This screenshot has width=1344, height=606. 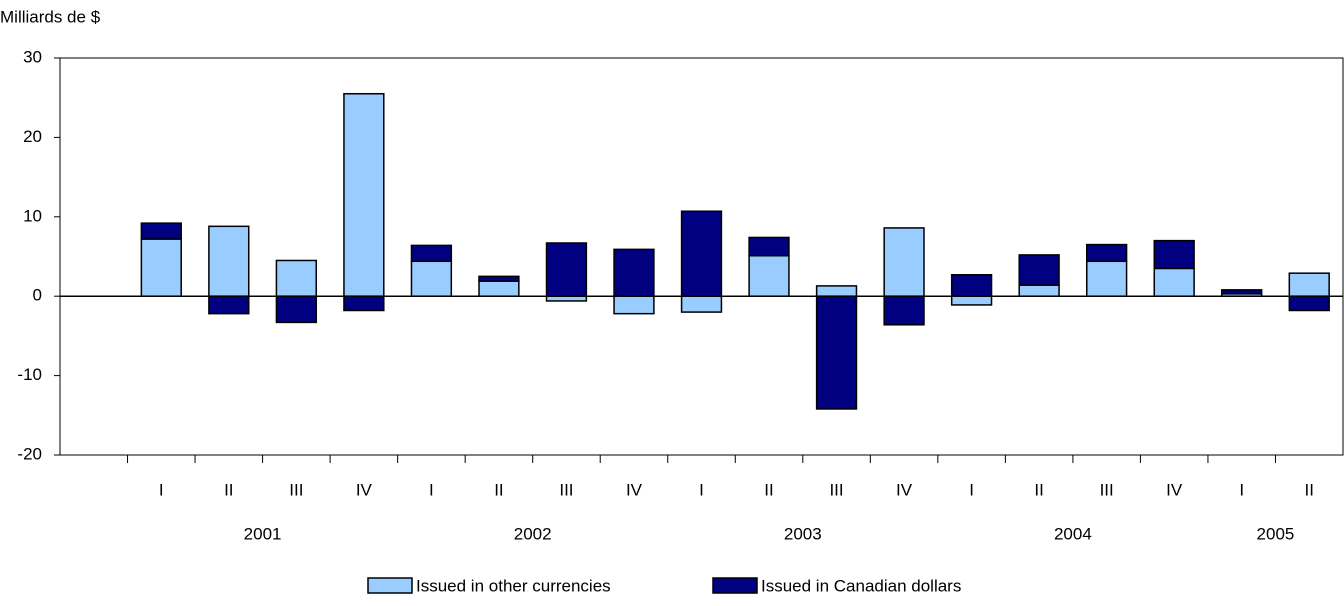 What do you see at coordinates (533, 533) in the screenshot?
I see `year-label: 2002` at bounding box center [533, 533].